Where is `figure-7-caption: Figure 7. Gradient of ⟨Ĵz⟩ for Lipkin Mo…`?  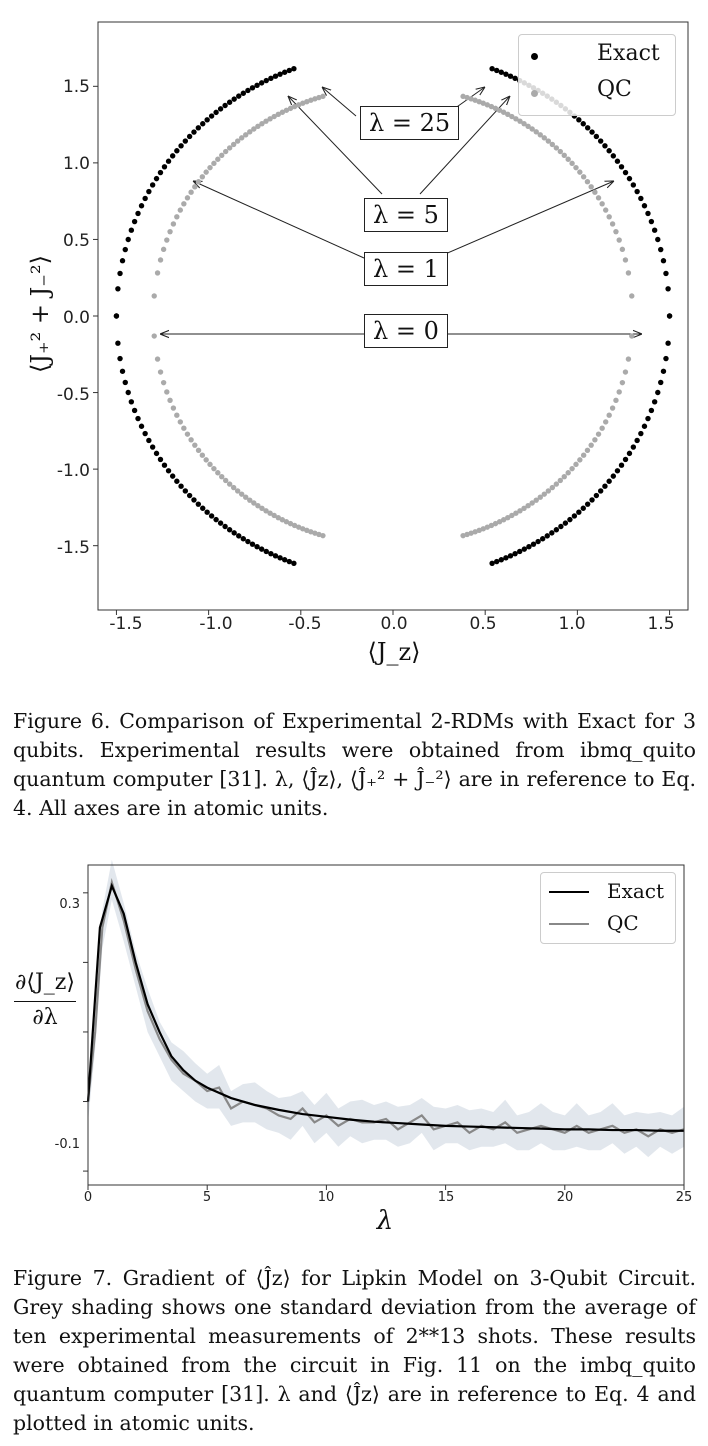 figure-7-caption: Figure 7. Gradient of ⟨Ĵz⟩ for Lipkin Mo… is located at coordinates (354, 1350).